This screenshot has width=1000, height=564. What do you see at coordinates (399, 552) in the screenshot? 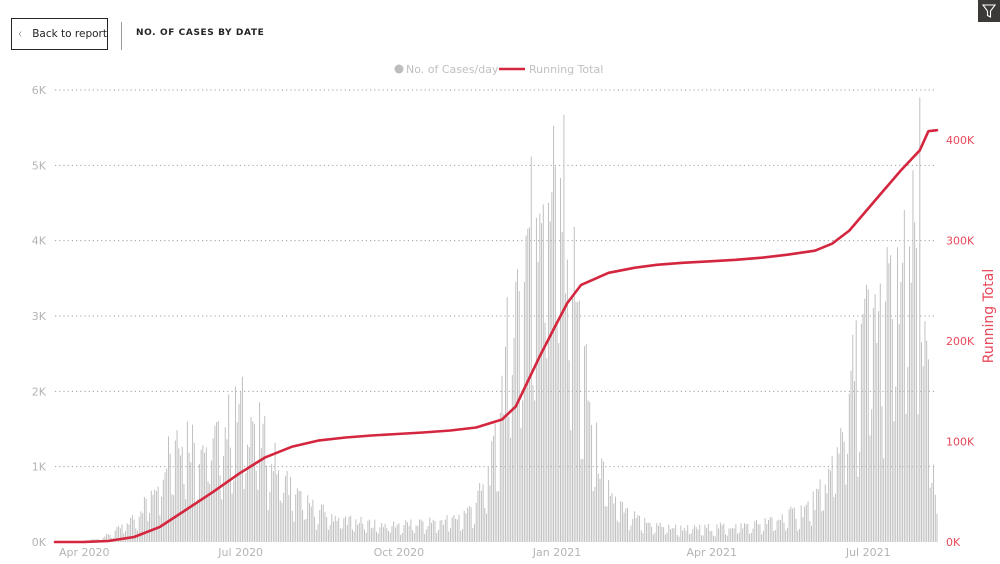
I see `x-tick-label: Oct 2020` at bounding box center [399, 552].